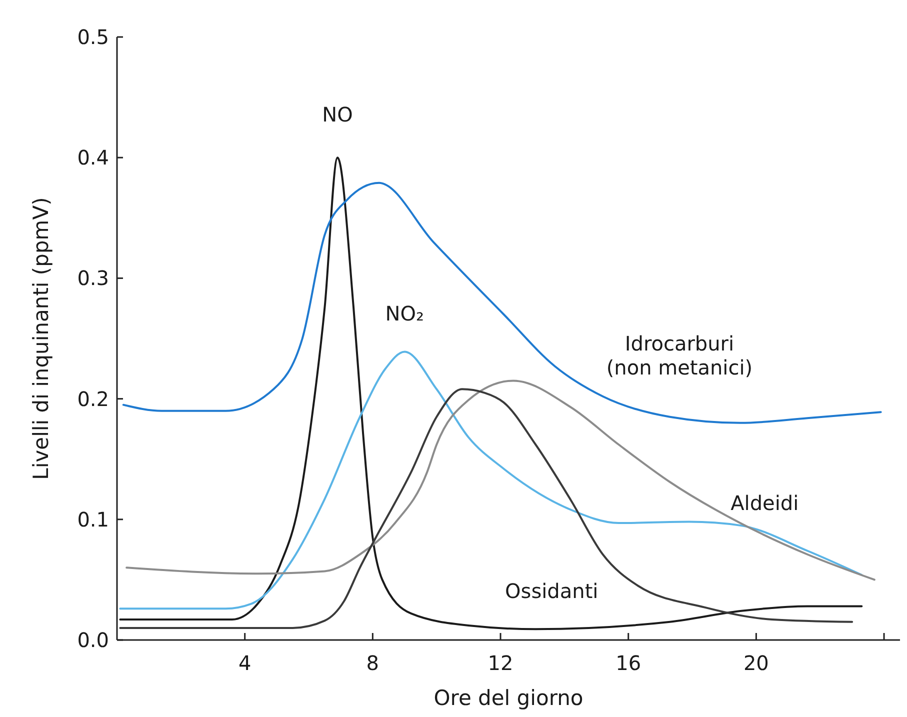 This screenshot has width=907, height=717. What do you see at coordinates (41, 338) in the screenshot?
I see `y-axis-title: Livelli di inquinanti (ppmV)` at bounding box center [41, 338].